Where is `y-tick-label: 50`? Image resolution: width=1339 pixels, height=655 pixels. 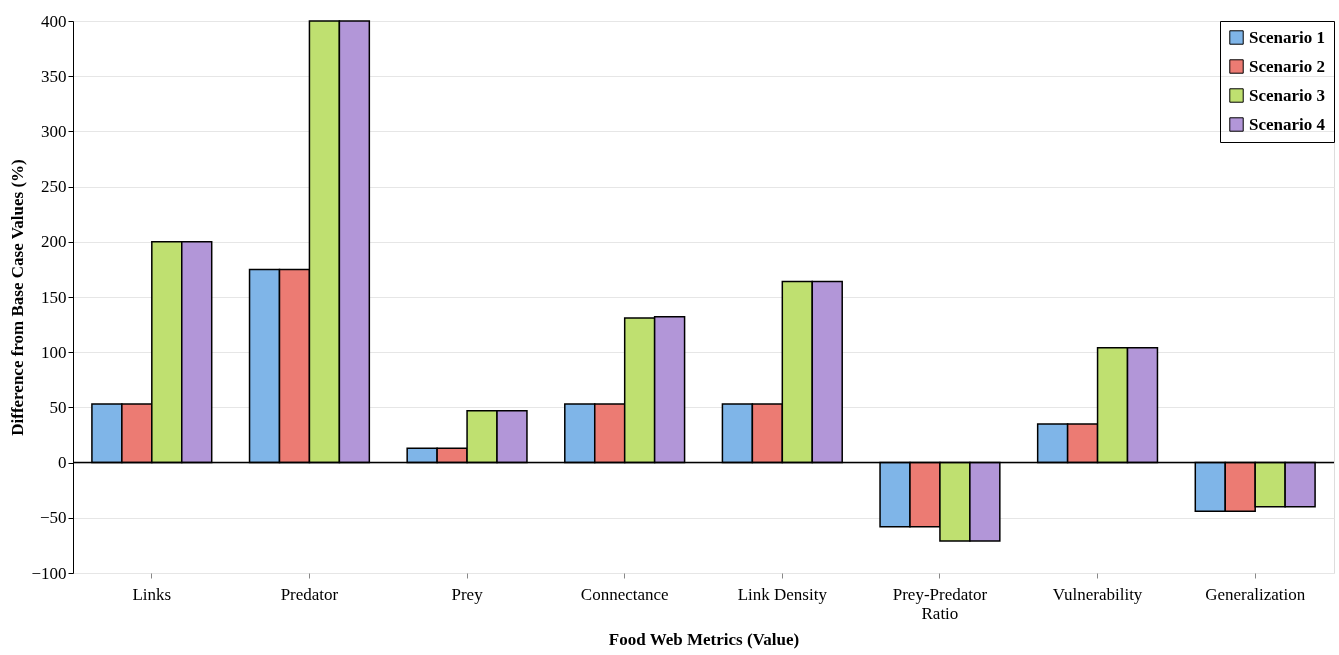 y-tick-label: 50 is located at coordinates (58, 407).